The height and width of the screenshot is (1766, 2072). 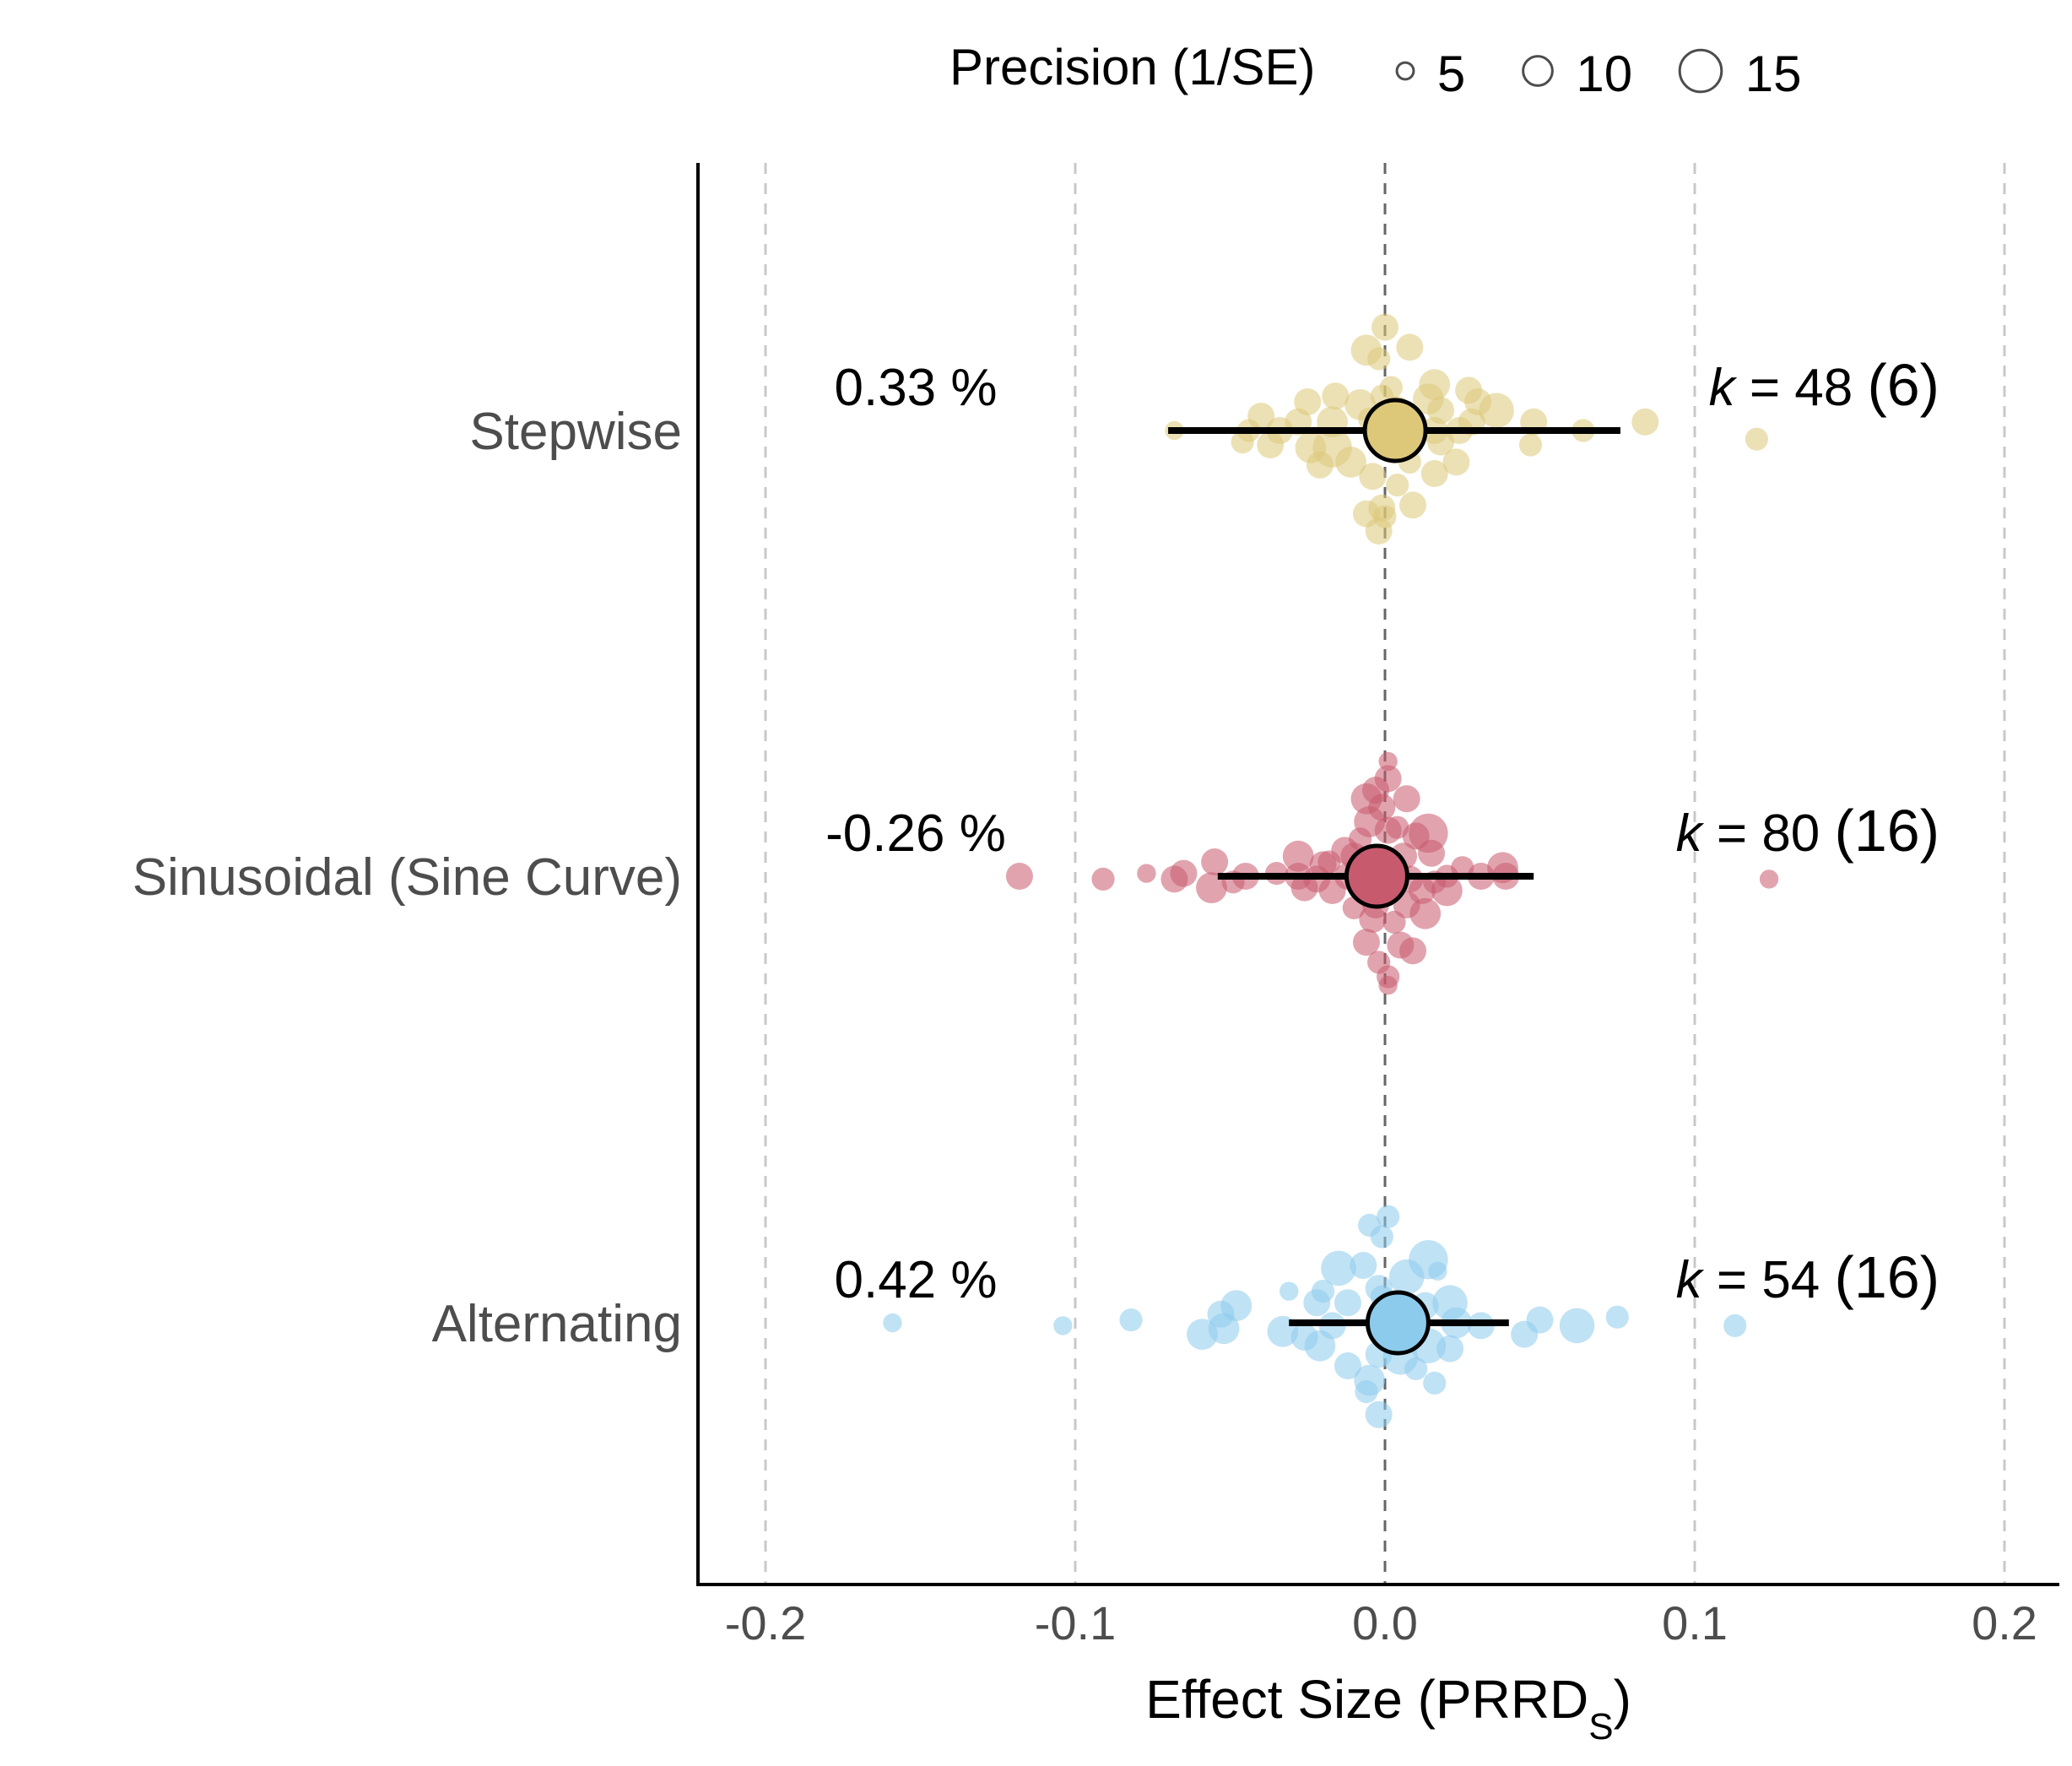 What do you see at coordinates (1388, 1708) in the screenshot?
I see `x-axis-title: Effect Size (PRRDS)` at bounding box center [1388, 1708].